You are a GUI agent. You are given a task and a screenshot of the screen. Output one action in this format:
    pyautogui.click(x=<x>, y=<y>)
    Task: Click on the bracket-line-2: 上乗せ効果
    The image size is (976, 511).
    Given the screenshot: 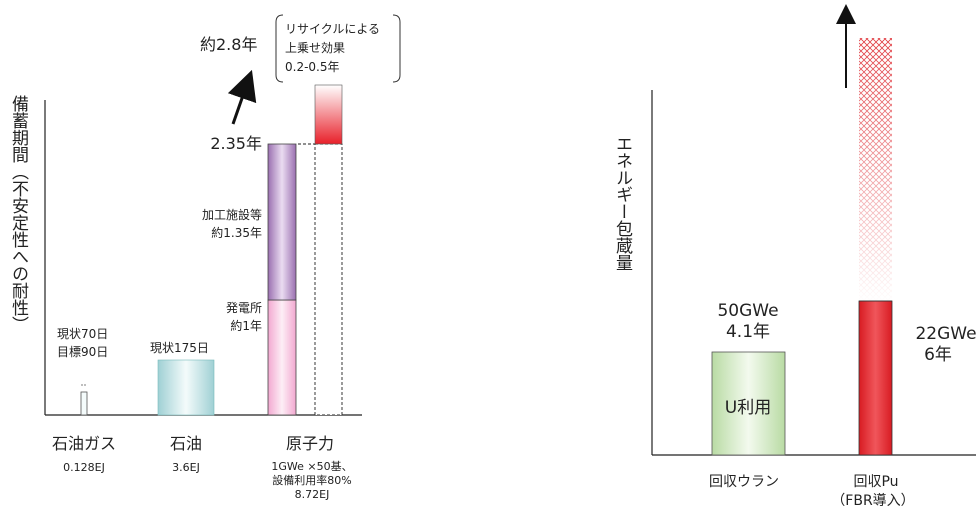 What is the action you would take?
    pyautogui.click(x=315, y=47)
    